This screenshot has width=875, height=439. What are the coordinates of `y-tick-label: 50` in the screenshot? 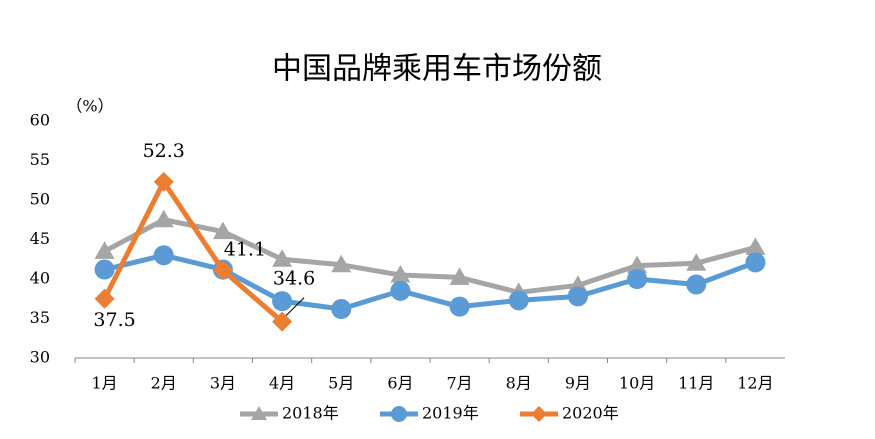 It's located at (40, 199).